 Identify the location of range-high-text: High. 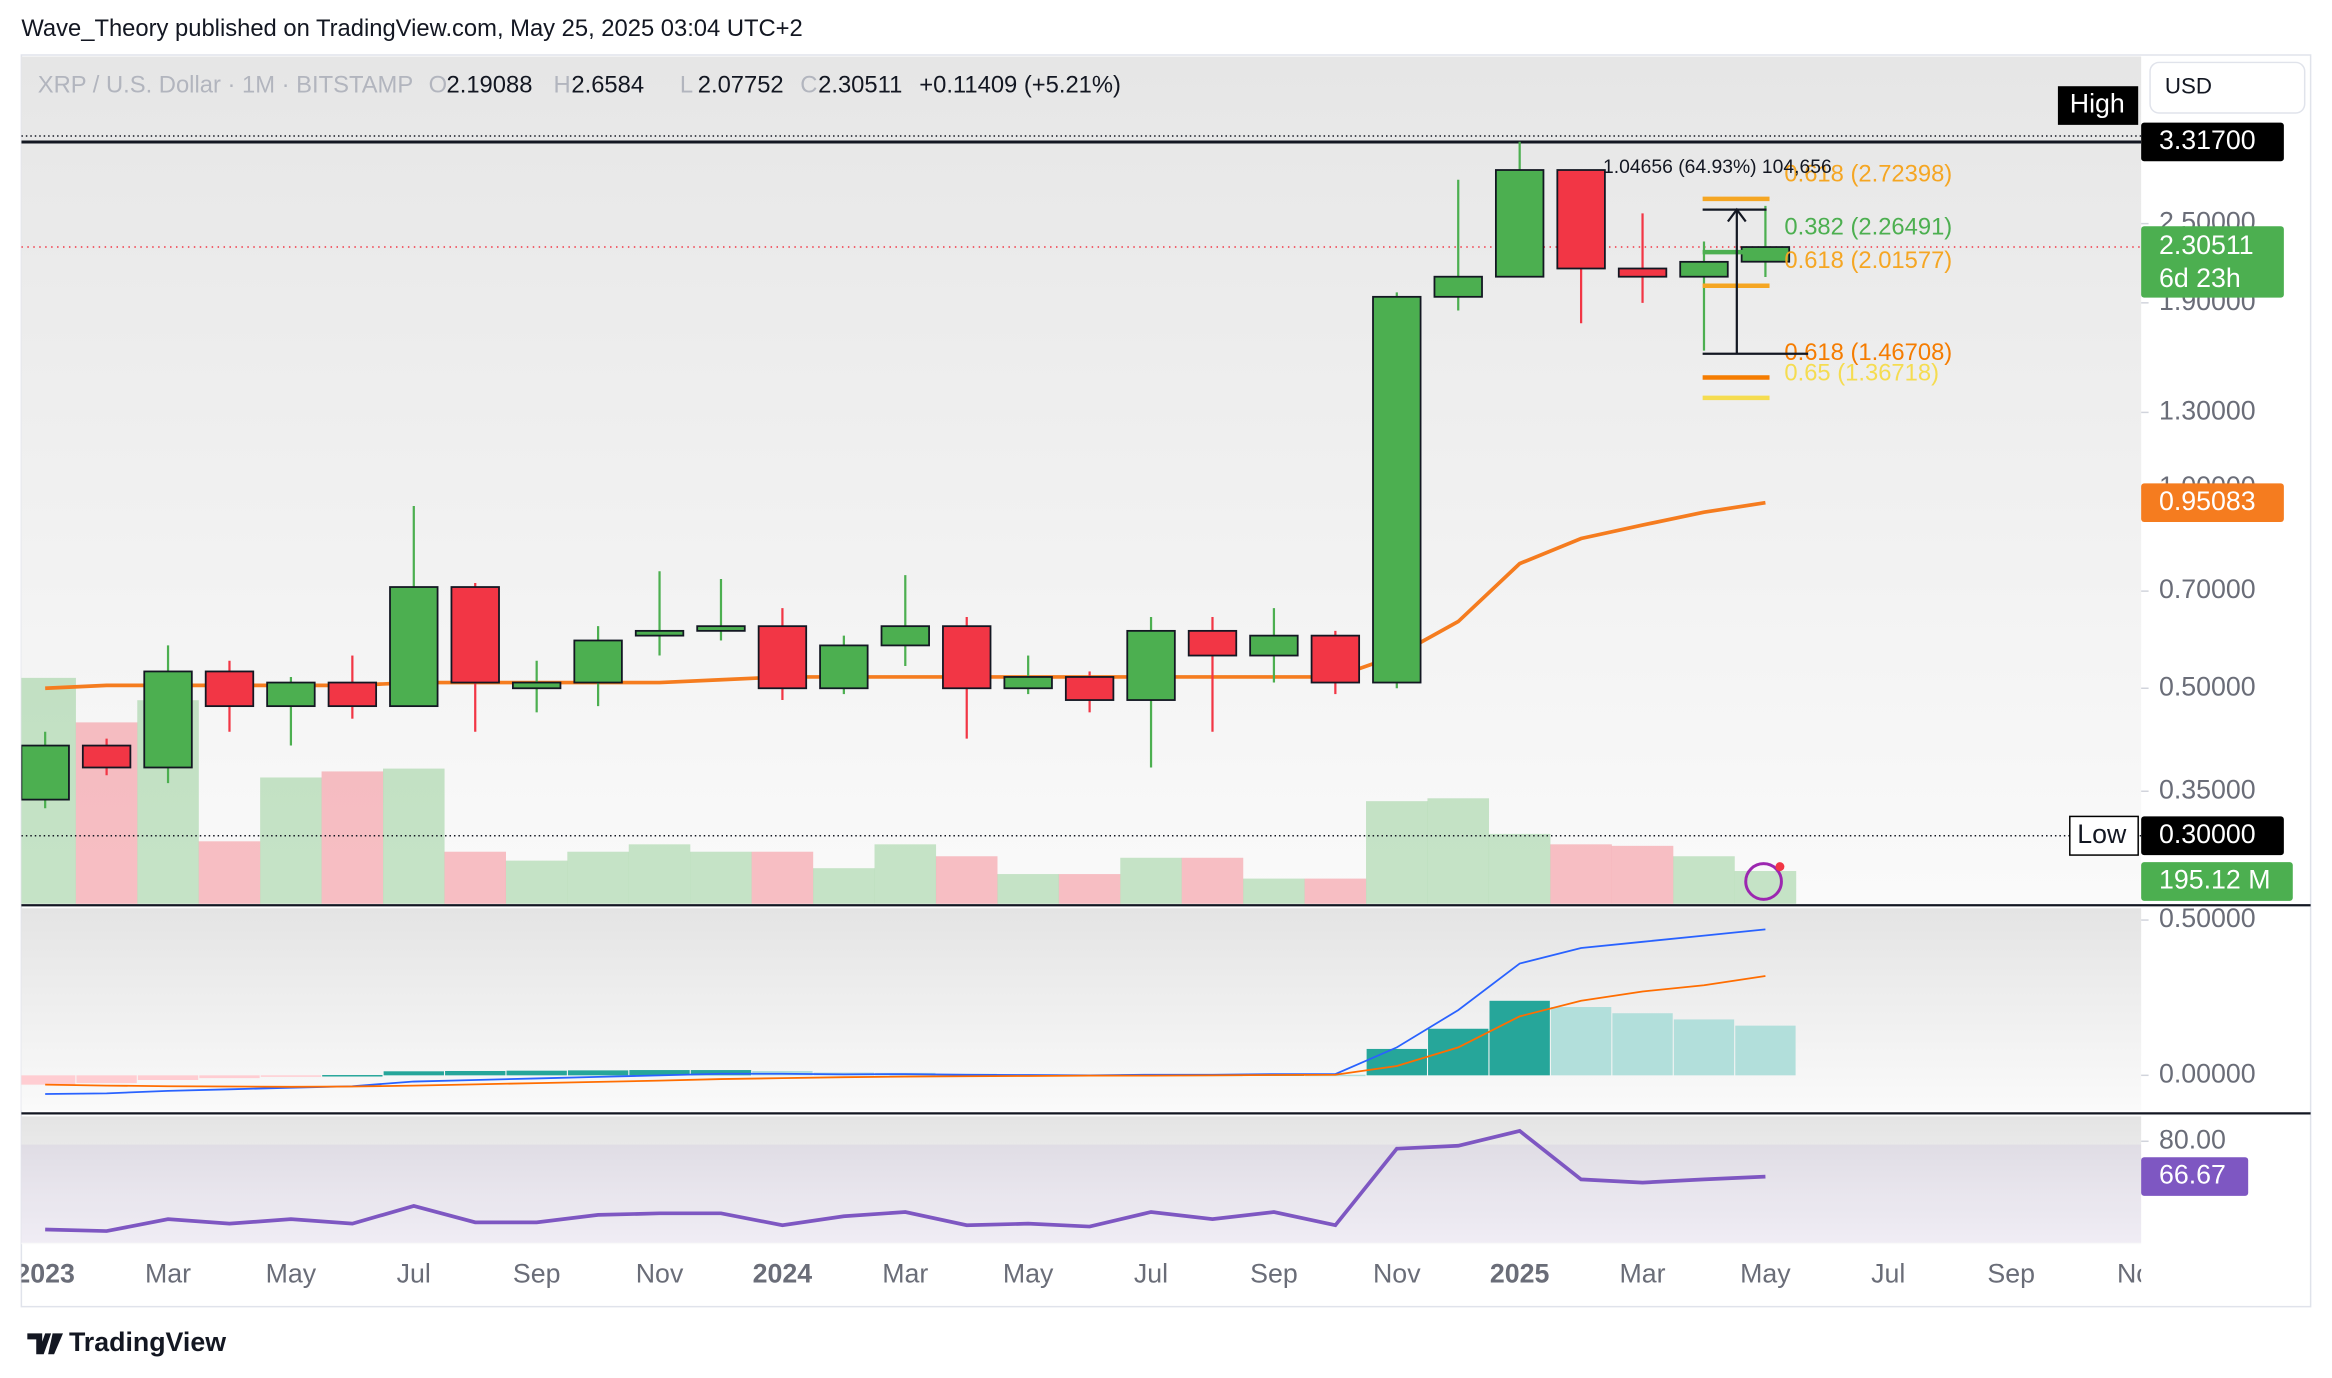
(2097, 104).